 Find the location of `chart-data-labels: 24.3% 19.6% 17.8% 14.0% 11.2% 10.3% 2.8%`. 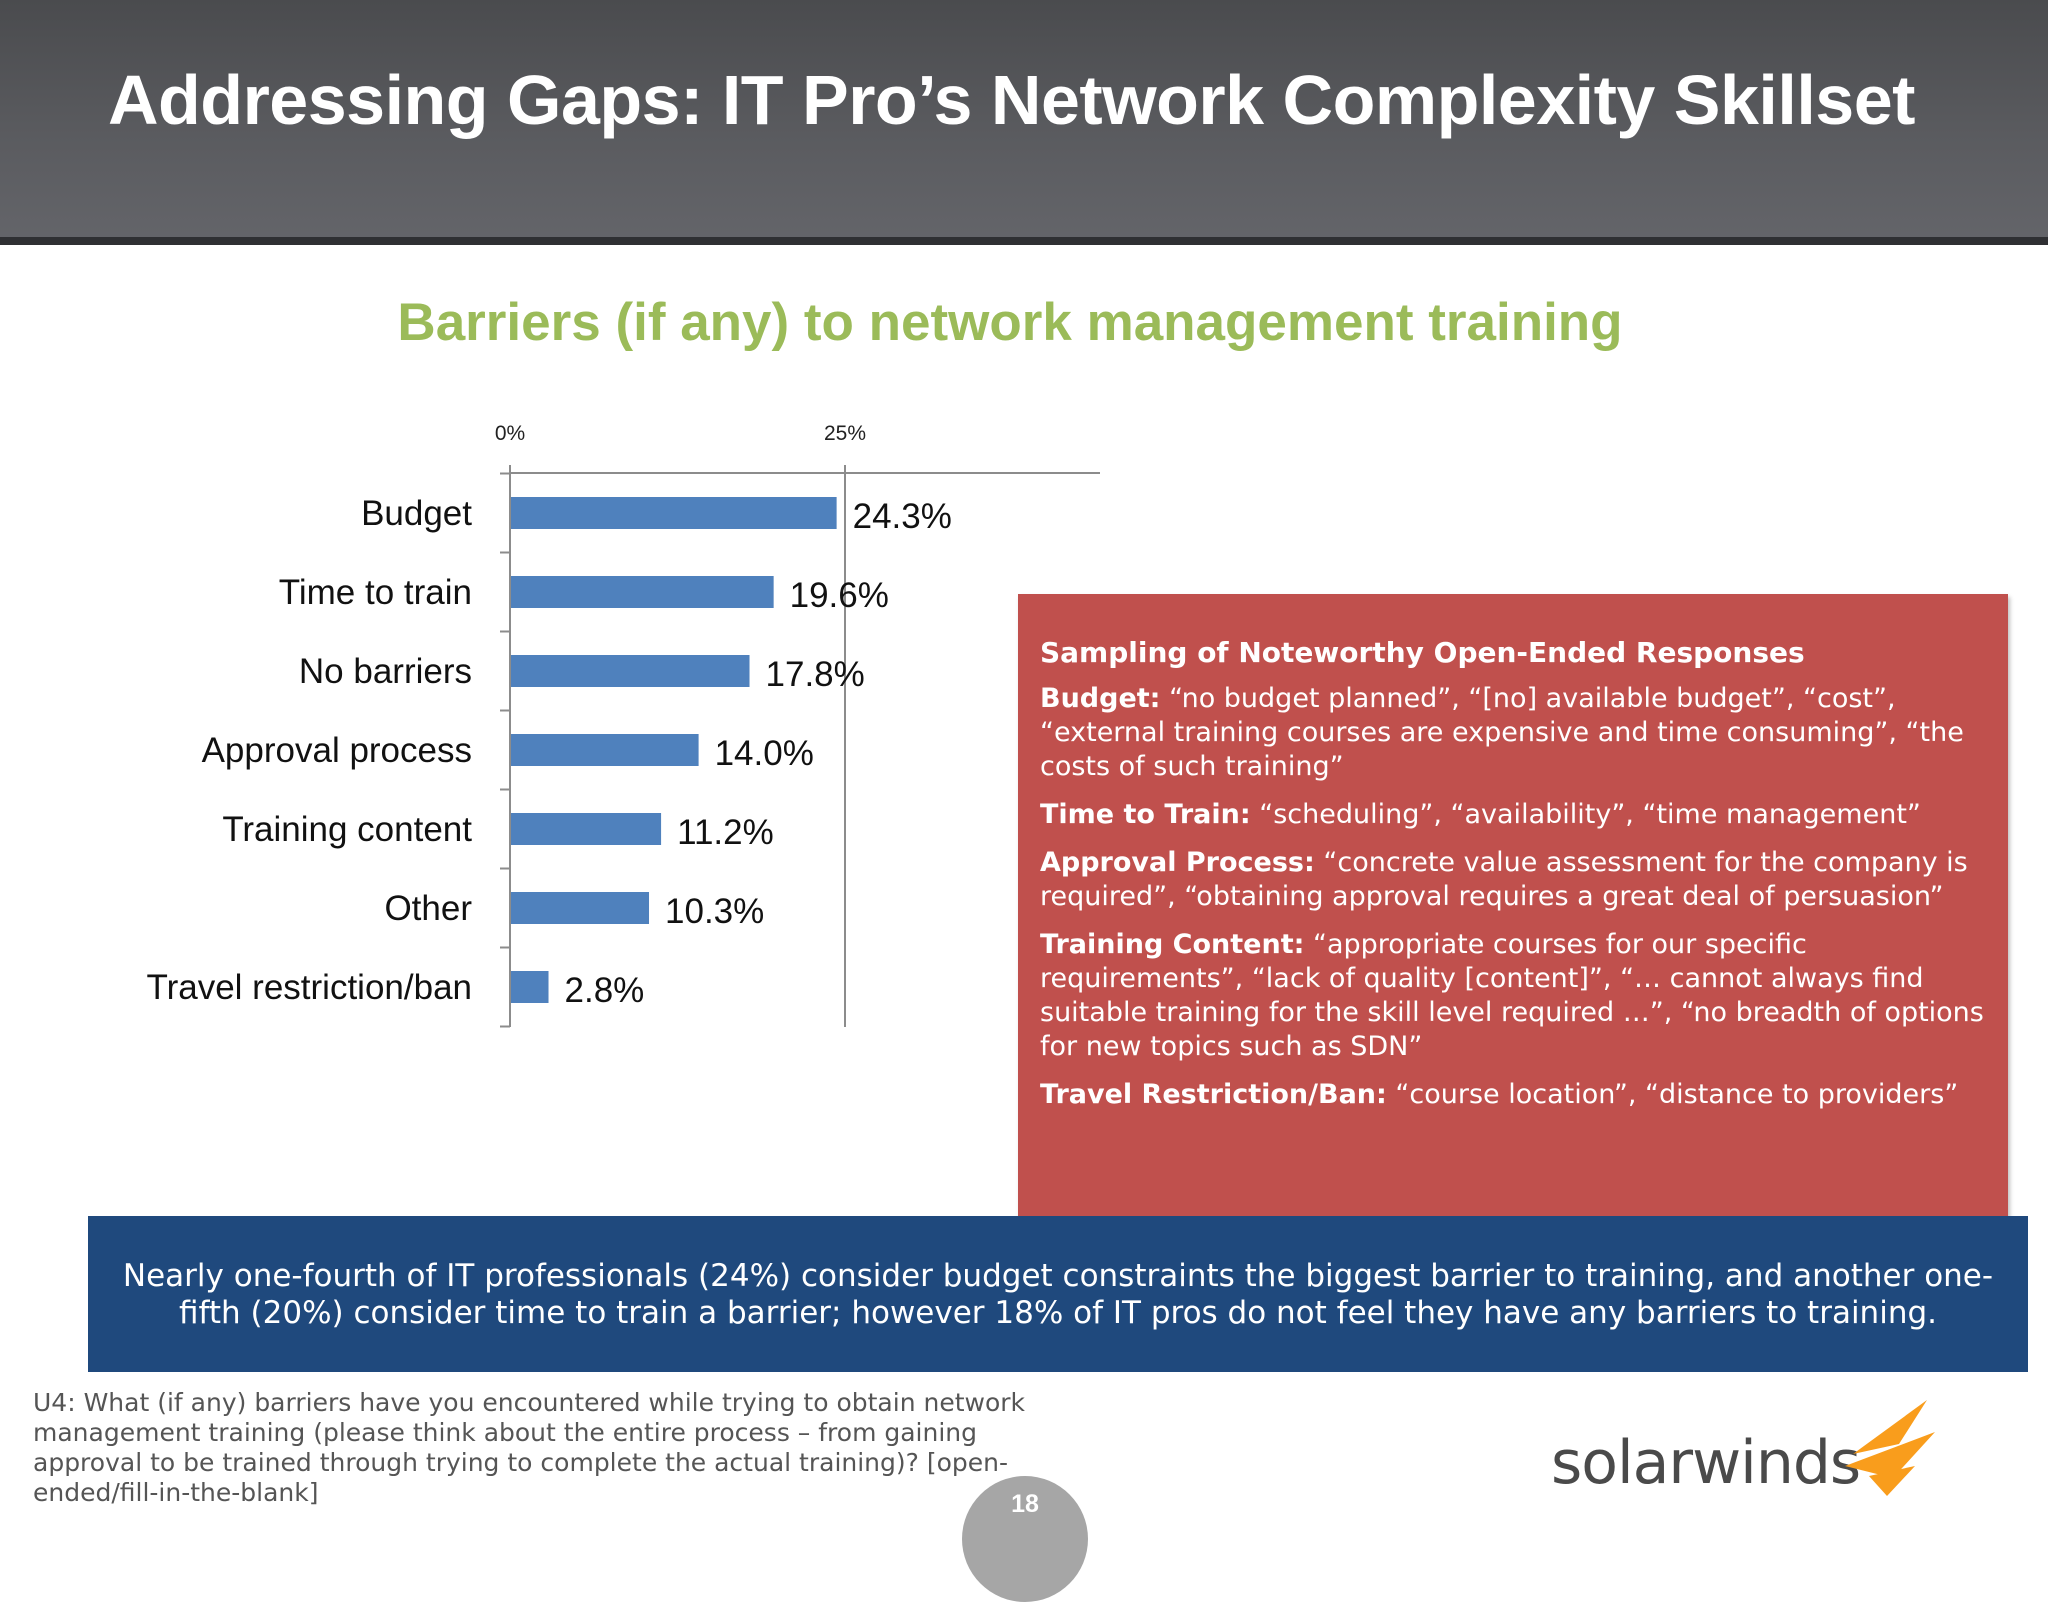

chart-data-labels: 24.3% 19.6% 17.8% 14.0% 11.2% 10.3% 2.8% is located at coordinates (758, 753).